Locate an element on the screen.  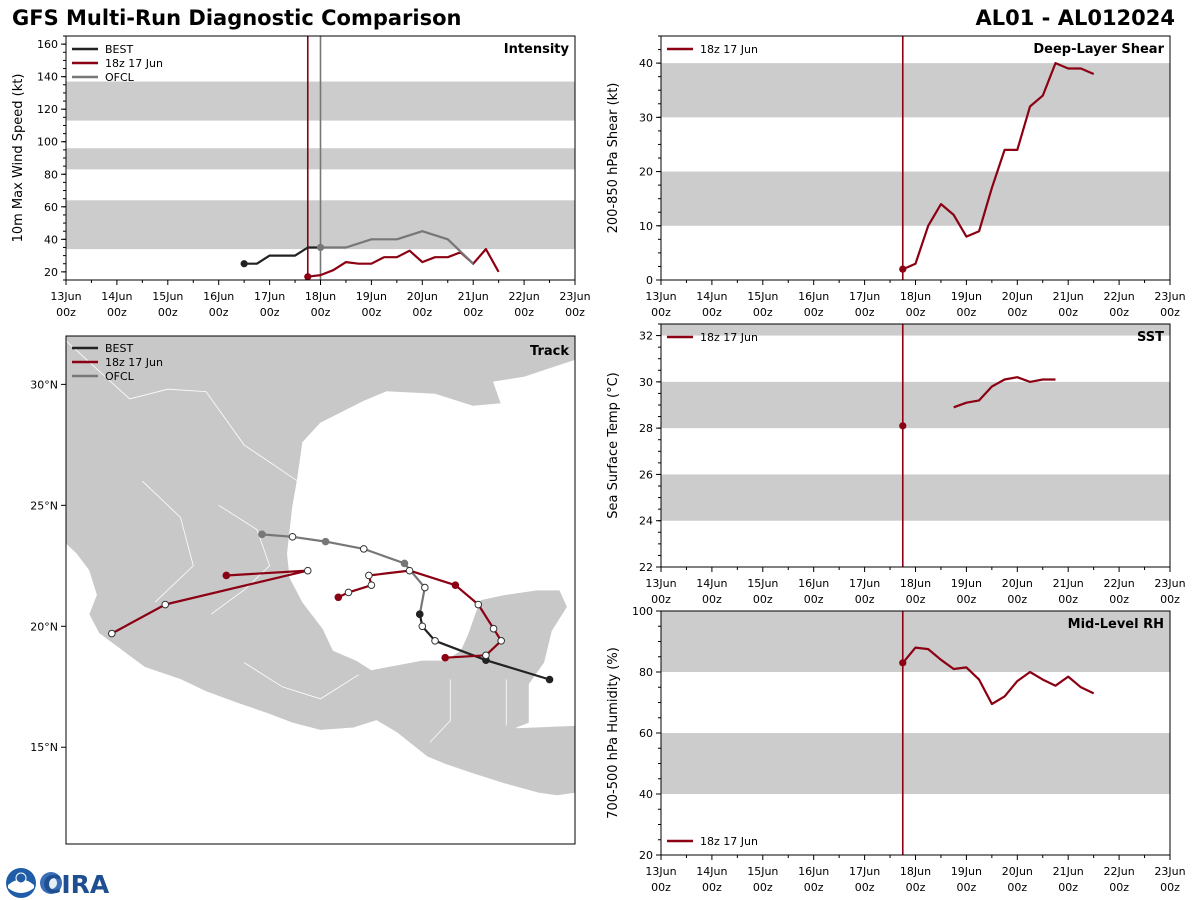
x-tick-label: 21Jun is located at coordinates (1068, 871).